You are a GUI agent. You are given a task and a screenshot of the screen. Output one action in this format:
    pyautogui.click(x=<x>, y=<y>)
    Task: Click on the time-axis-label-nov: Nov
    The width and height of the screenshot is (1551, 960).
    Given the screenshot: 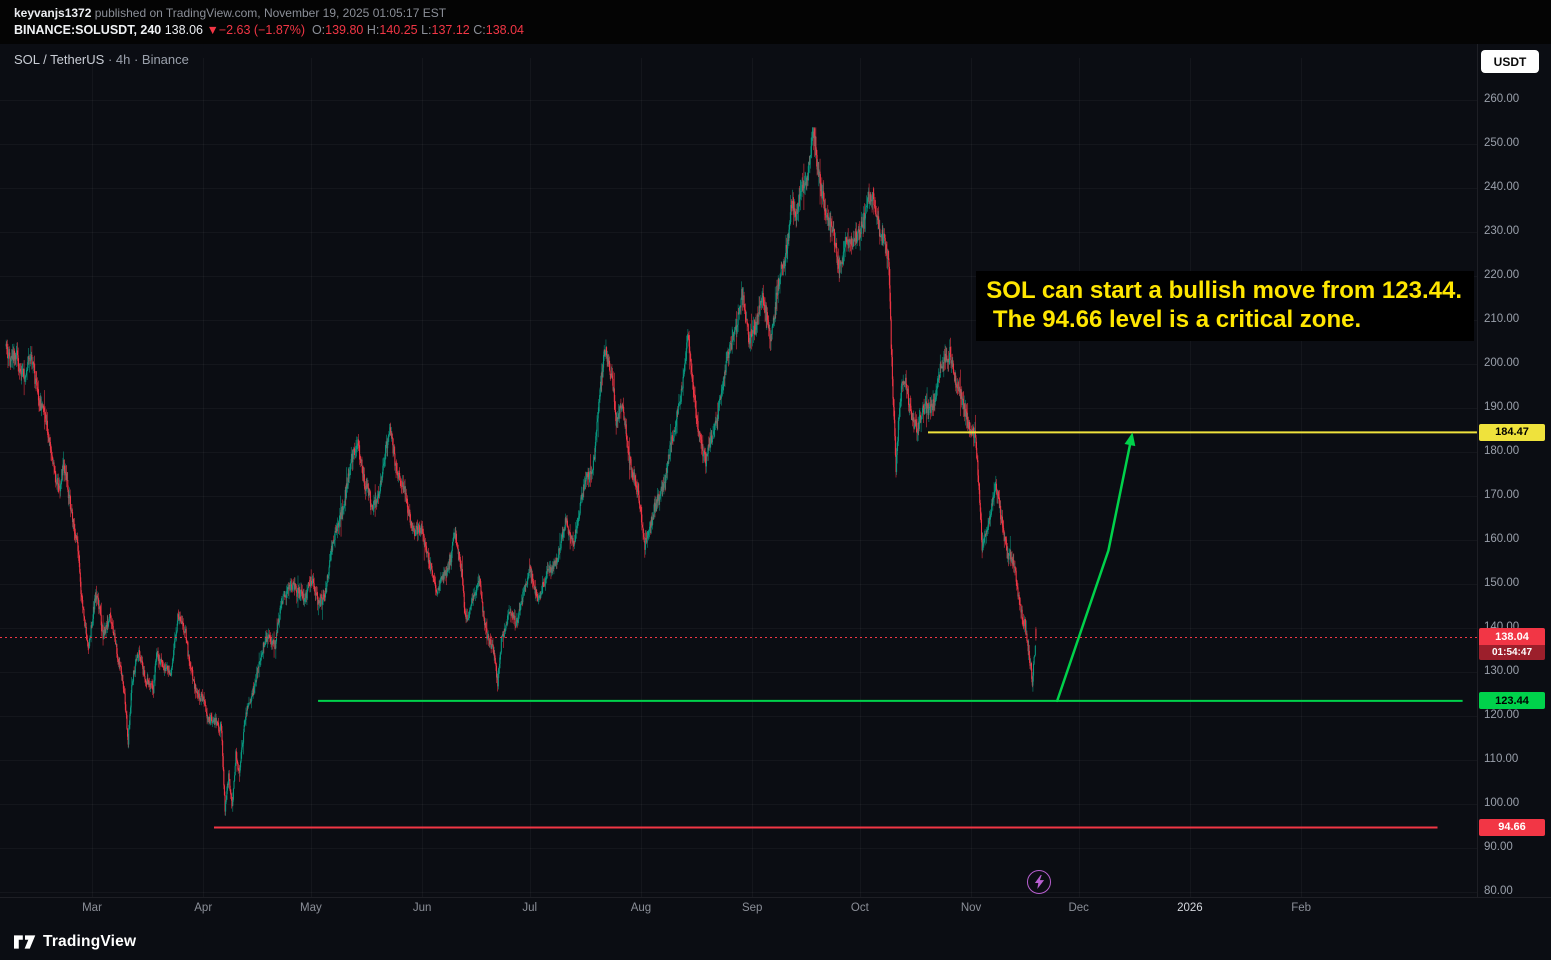 What is the action you would take?
    pyautogui.click(x=971, y=908)
    